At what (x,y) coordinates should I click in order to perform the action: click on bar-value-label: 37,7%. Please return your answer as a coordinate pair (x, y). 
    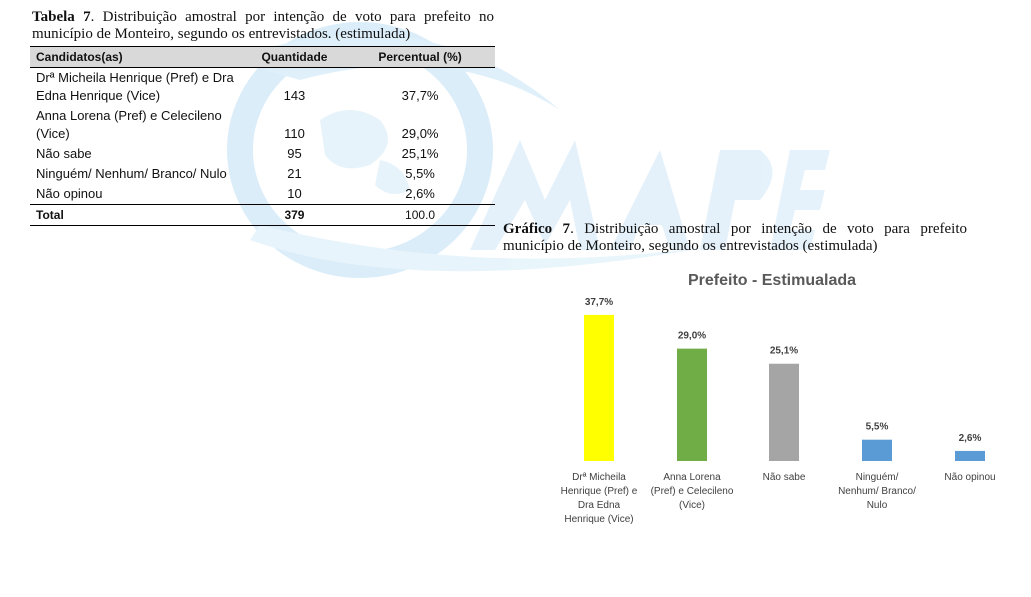
    Looking at the image, I should click on (599, 302).